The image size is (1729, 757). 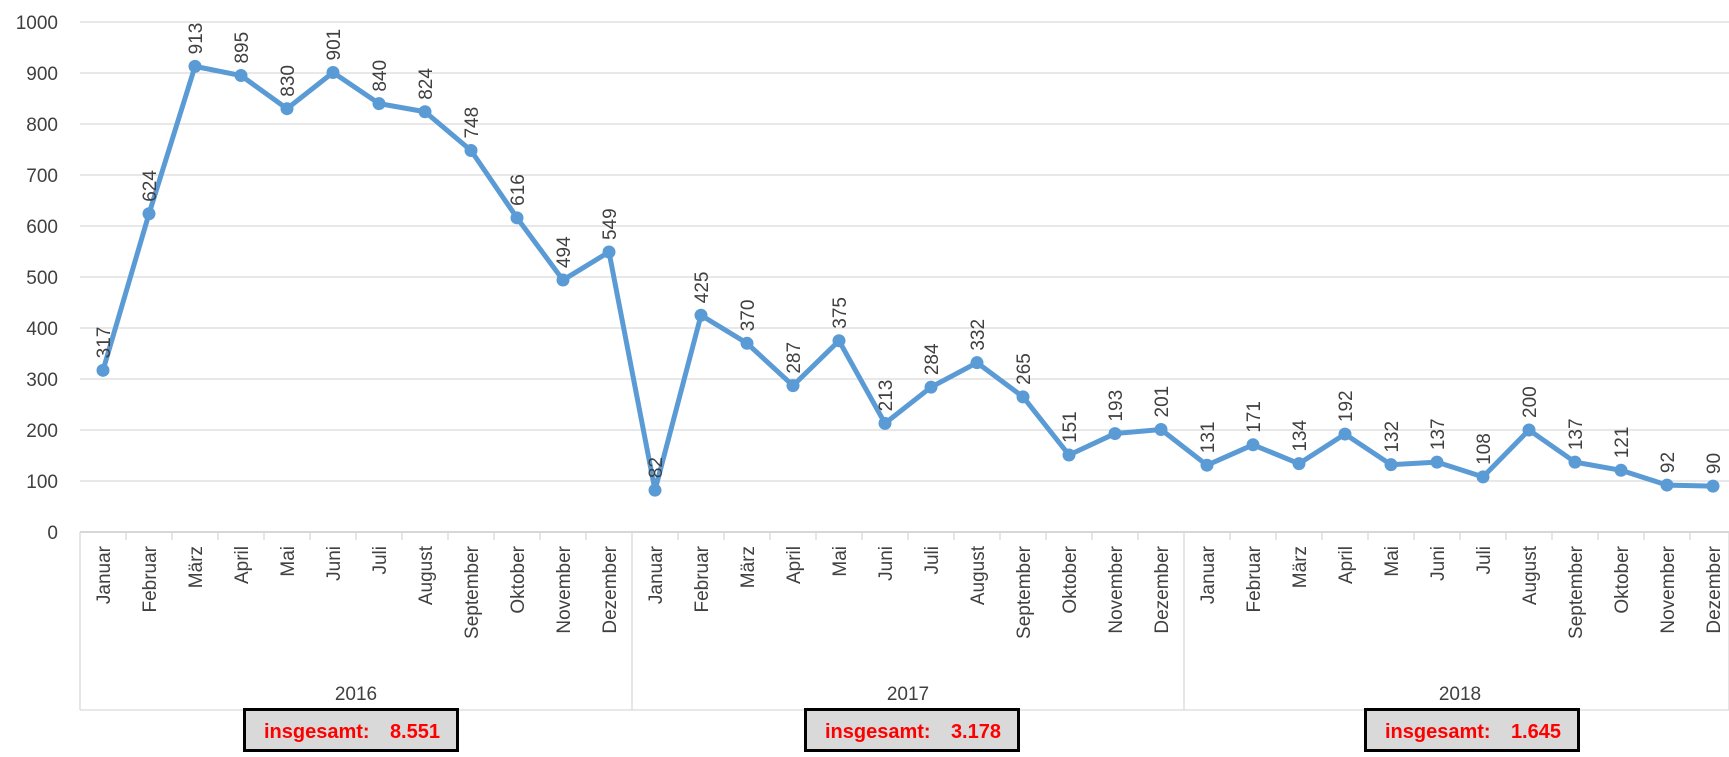 What do you see at coordinates (748, 316) in the screenshot?
I see `data-label: 370` at bounding box center [748, 316].